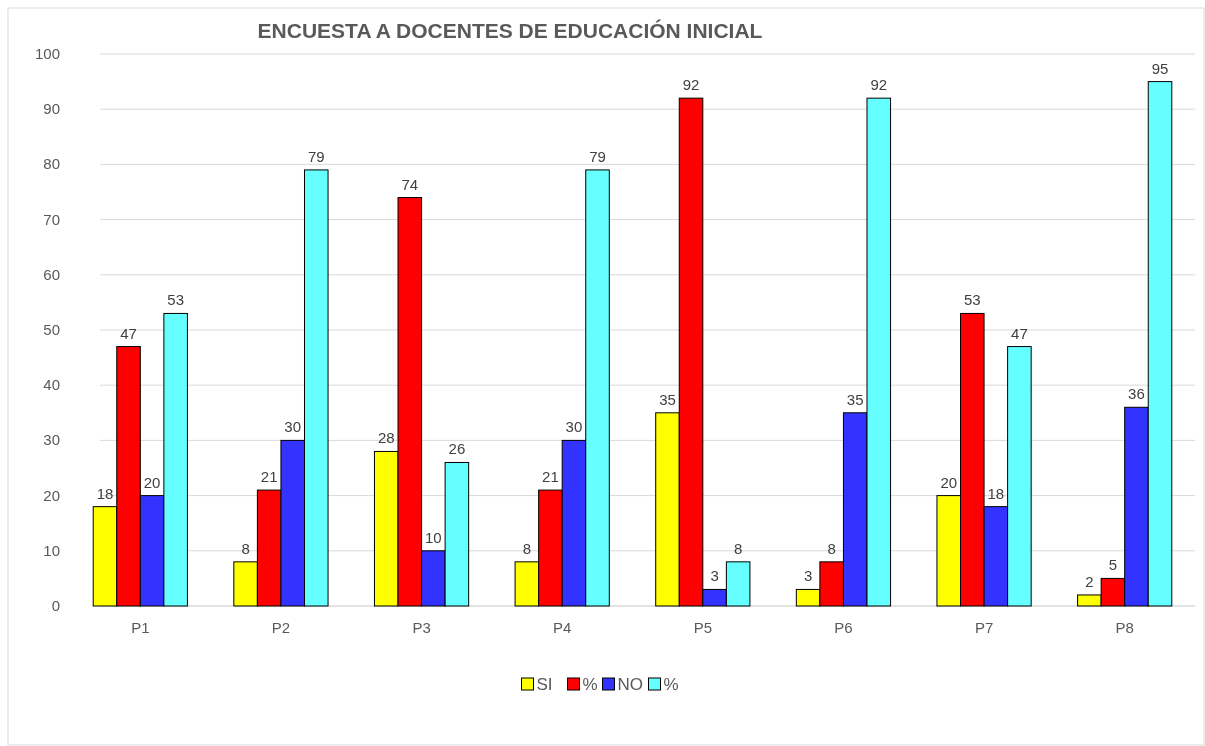 This screenshot has width=1205, height=746. Describe the element at coordinates (544, 684) in the screenshot. I see `legend-label: SI` at that location.